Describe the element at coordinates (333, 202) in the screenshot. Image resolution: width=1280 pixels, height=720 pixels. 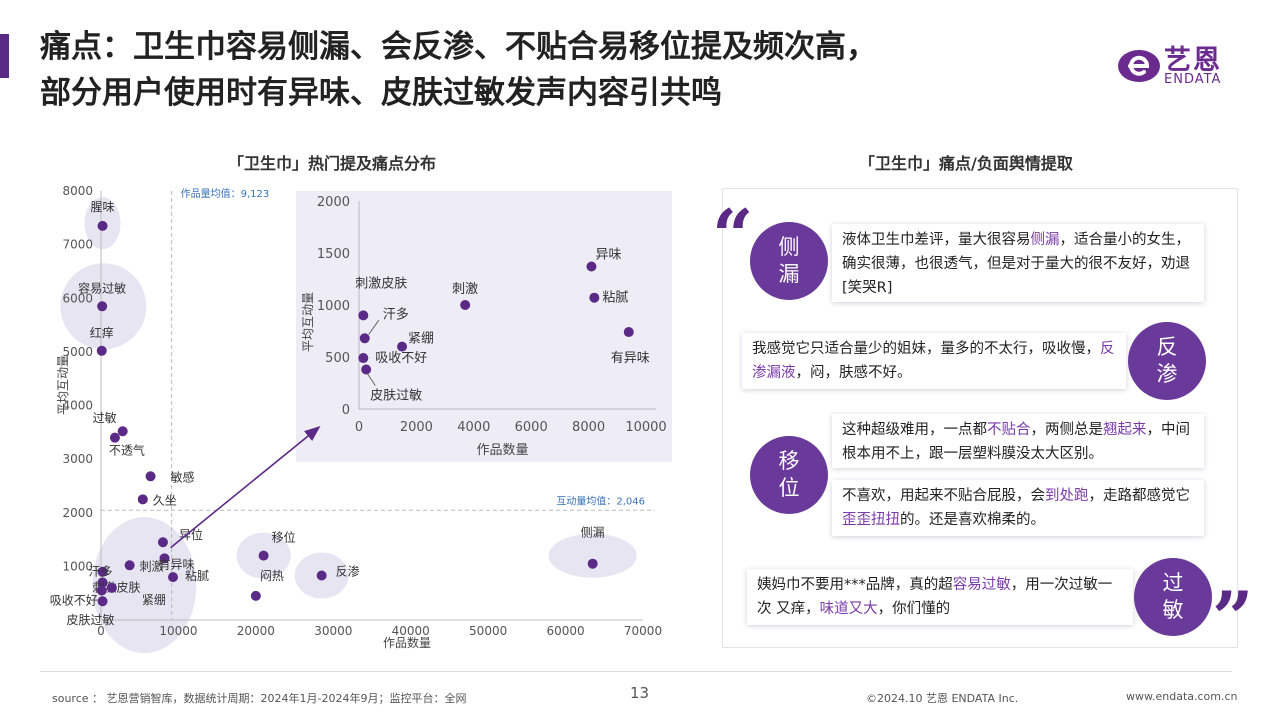
I see `inset-y-tick-label: 2000` at that location.